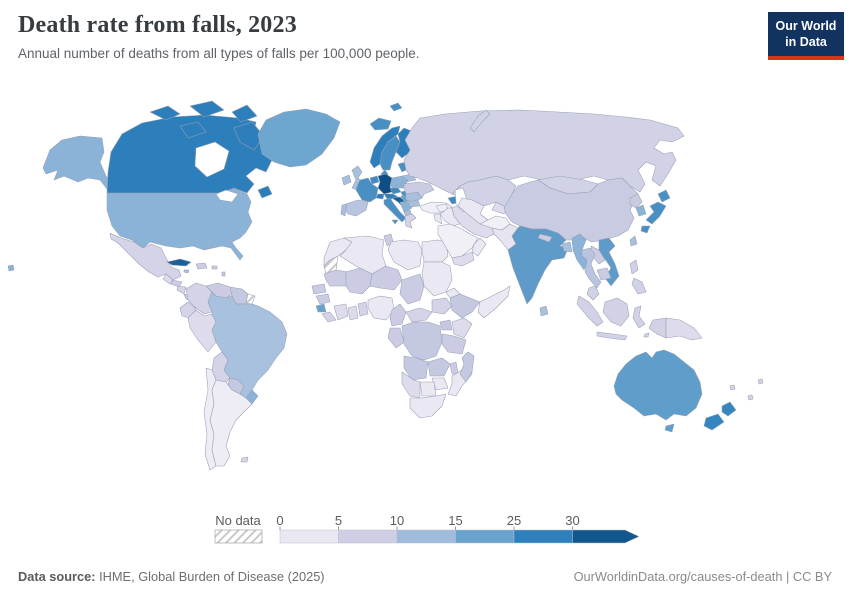 This screenshot has width=850, height=600. I want to click on country-central-african-republic, so click(419, 315).